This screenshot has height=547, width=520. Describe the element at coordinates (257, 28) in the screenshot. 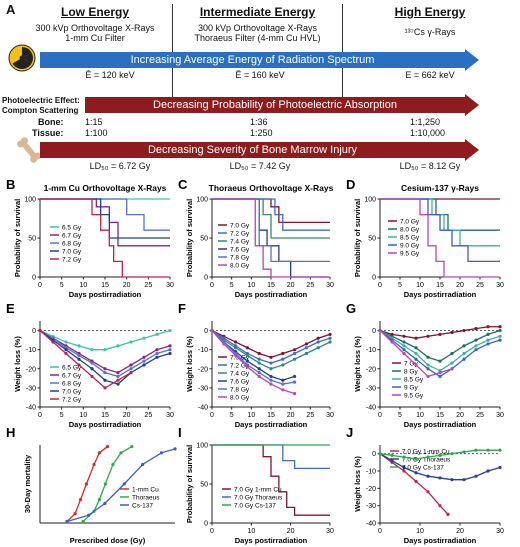

I see `col-mid-line1: 300 kVp Orthovoltage X-Rays` at that location.